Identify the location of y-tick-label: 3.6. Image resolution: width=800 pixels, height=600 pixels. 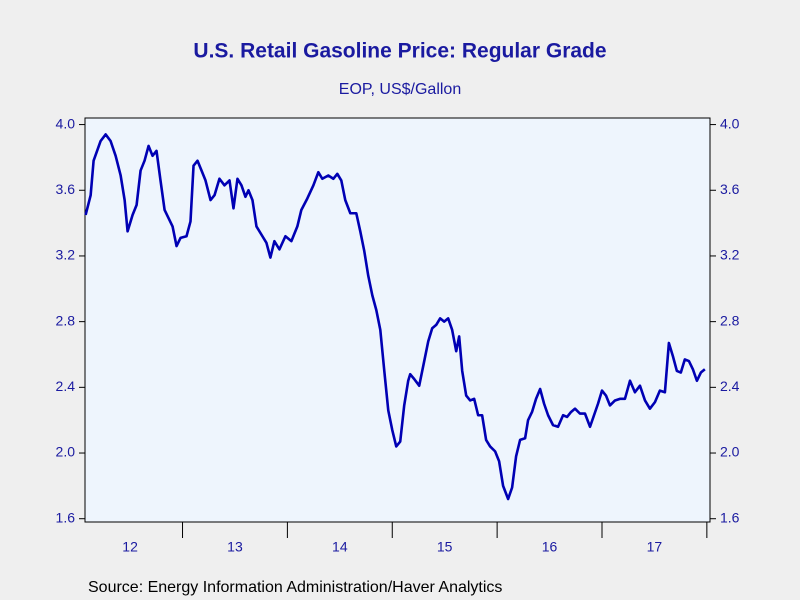
(66, 189).